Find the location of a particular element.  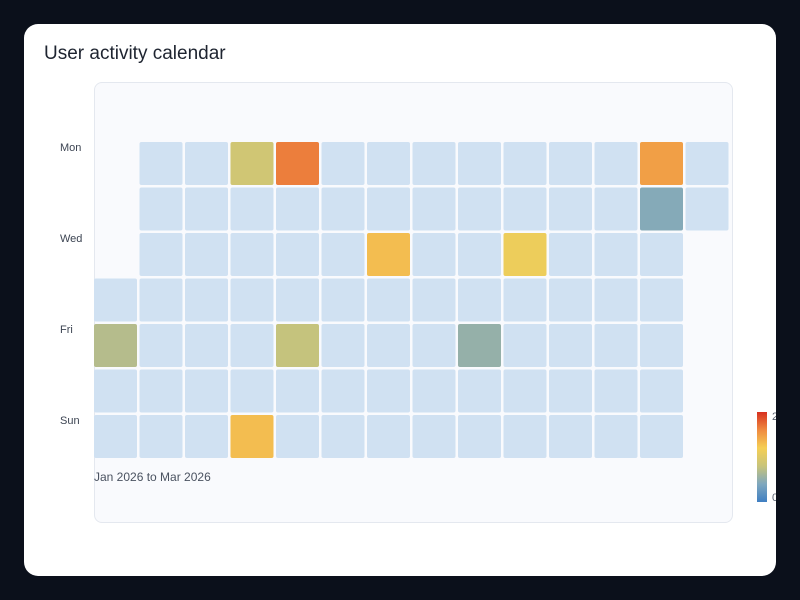

calendar-cell: 2026-01-30: 9 is located at coordinates (297, 345).